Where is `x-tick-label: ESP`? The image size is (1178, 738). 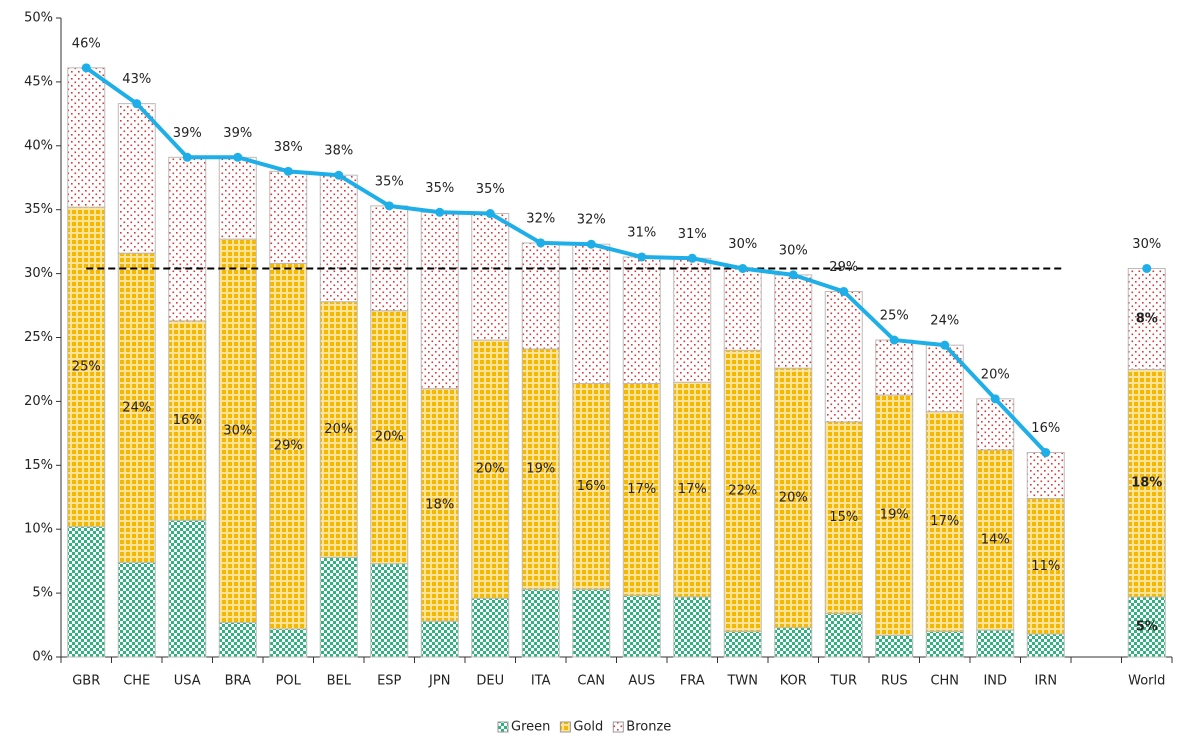
x-tick-label: ESP is located at coordinates (389, 681).